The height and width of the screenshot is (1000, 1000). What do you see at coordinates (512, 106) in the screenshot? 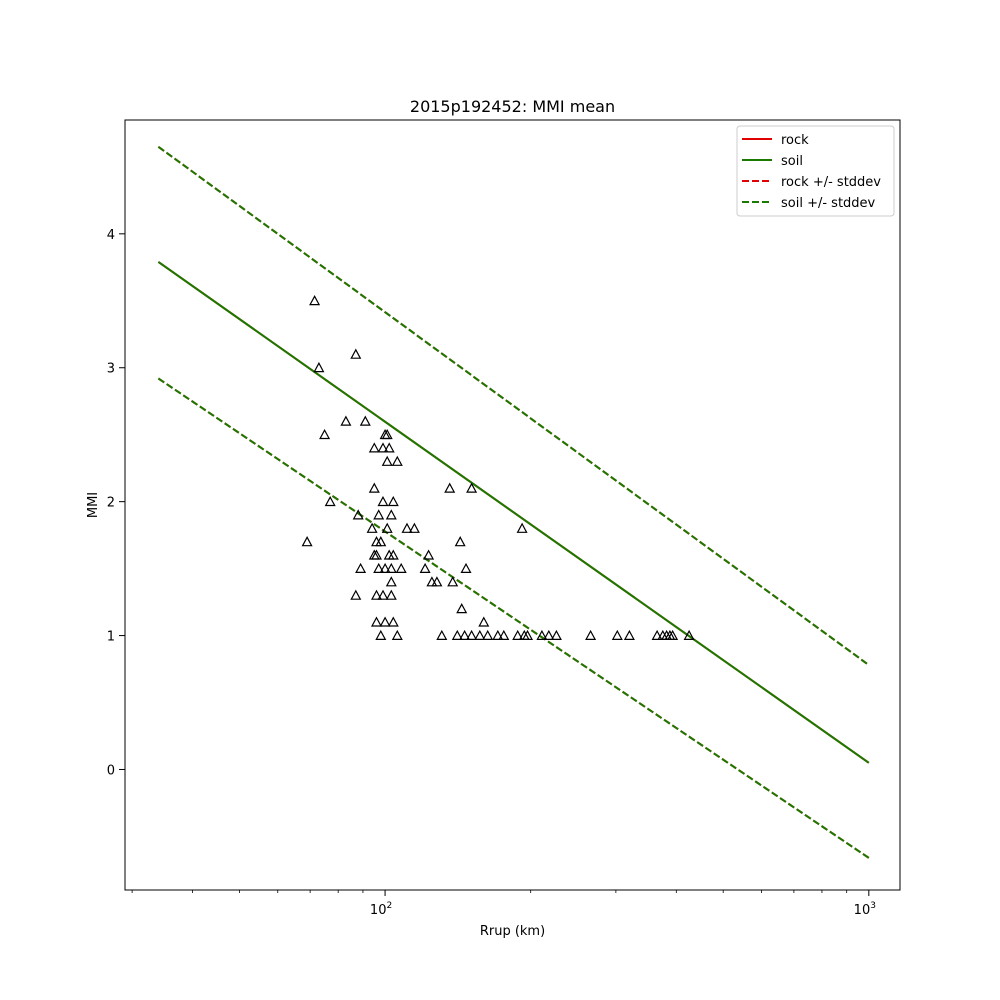
I see `chart-title: 2015p192452: MMI mean` at bounding box center [512, 106].